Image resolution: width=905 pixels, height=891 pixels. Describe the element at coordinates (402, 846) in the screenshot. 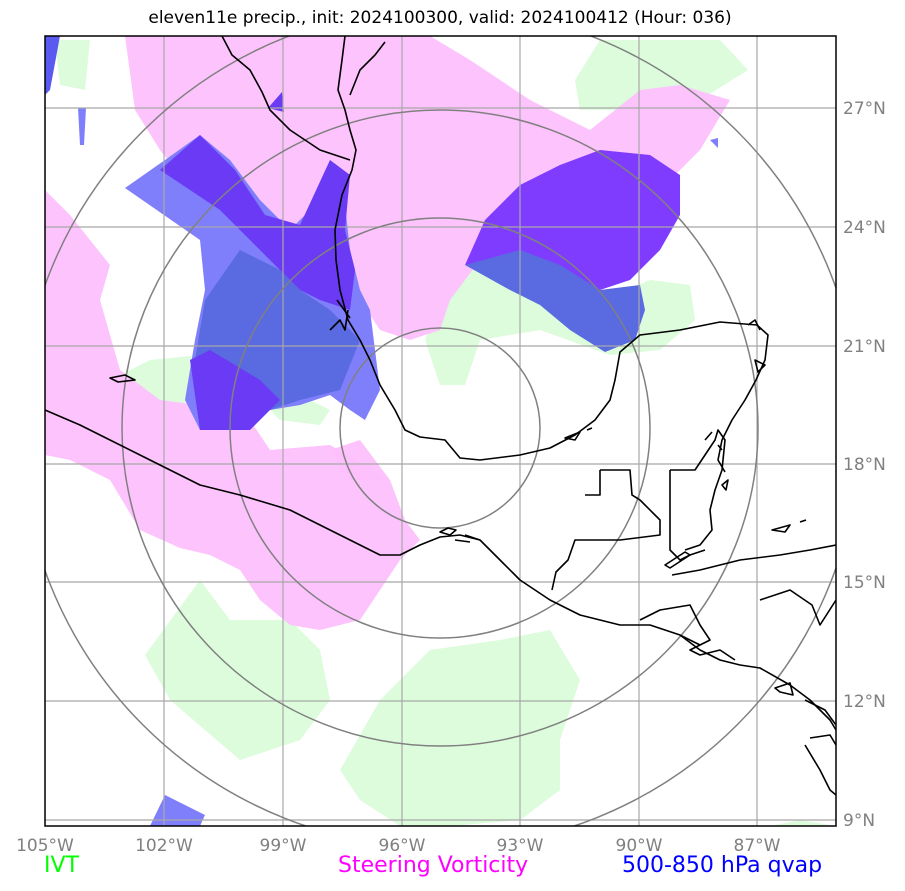

I see `lon-label: 96°W` at that location.